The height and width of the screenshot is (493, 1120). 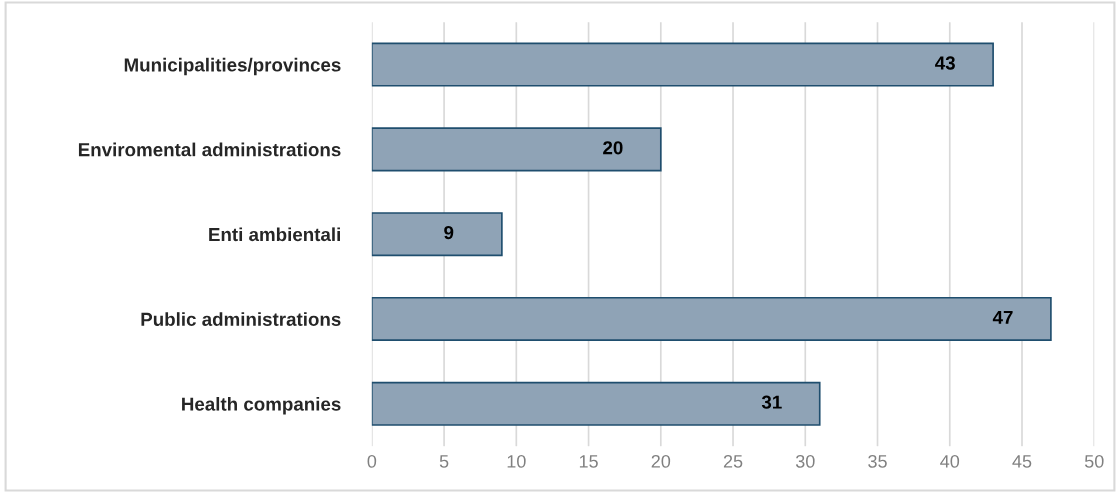 What do you see at coordinates (877, 461) in the screenshot?
I see `x-tick-label: 35` at bounding box center [877, 461].